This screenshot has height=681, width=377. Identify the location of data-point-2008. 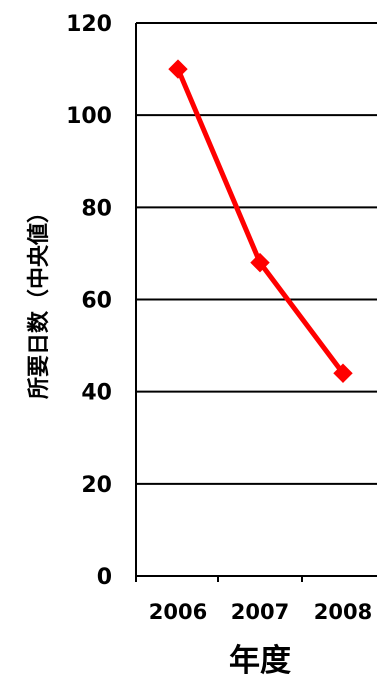
(343, 373).